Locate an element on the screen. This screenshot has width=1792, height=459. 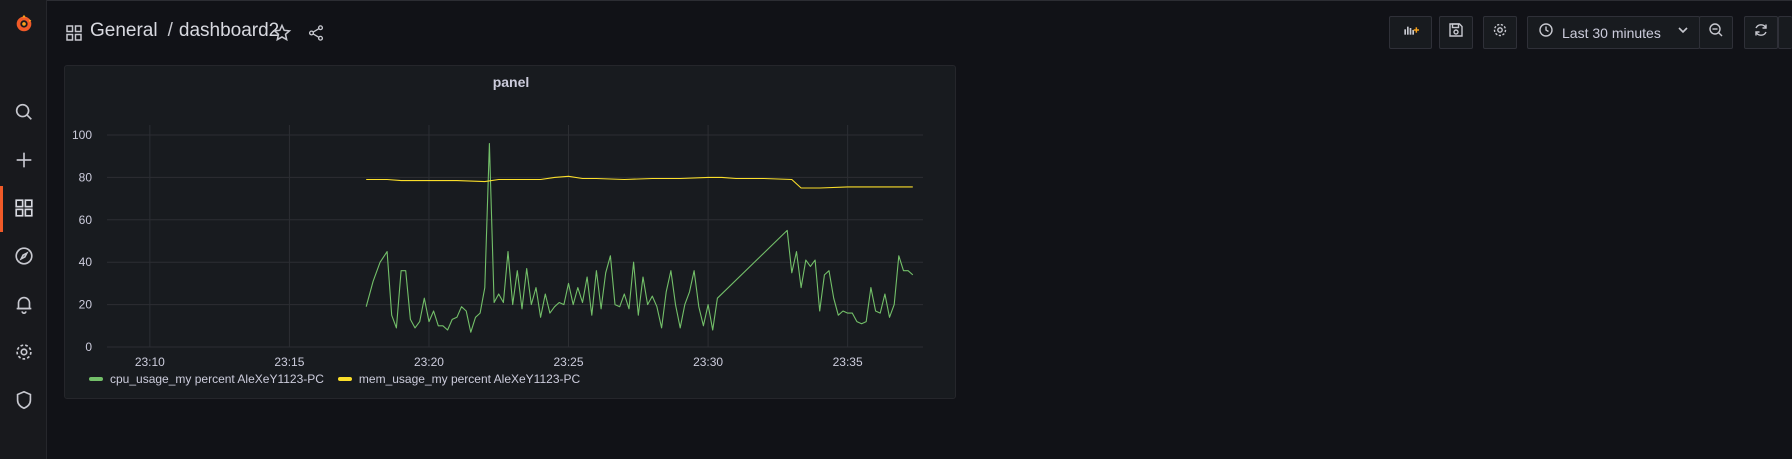
legend-label: cpu_usage_my percent AleXeY1123-PC is located at coordinates (217, 379).